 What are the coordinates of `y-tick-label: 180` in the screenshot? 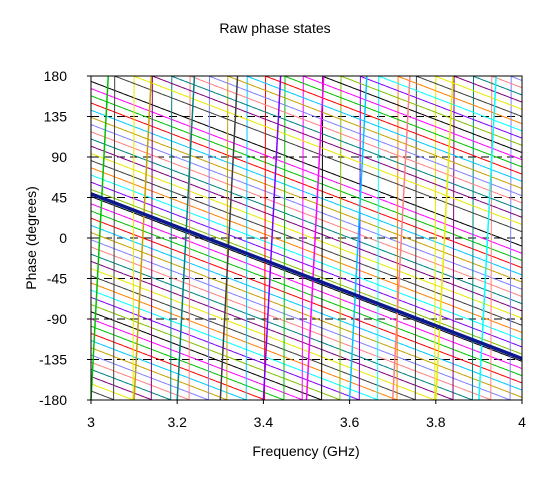 It's located at (56, 76).